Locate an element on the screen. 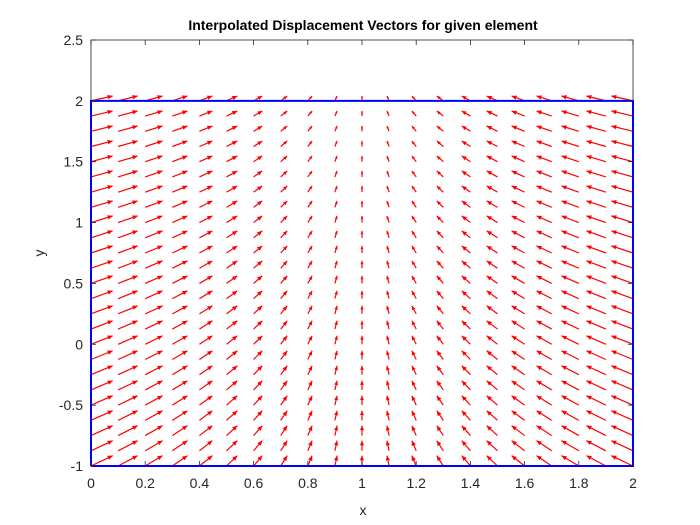  y-tick-label: 0.5 is located at coordinates (74, 283).